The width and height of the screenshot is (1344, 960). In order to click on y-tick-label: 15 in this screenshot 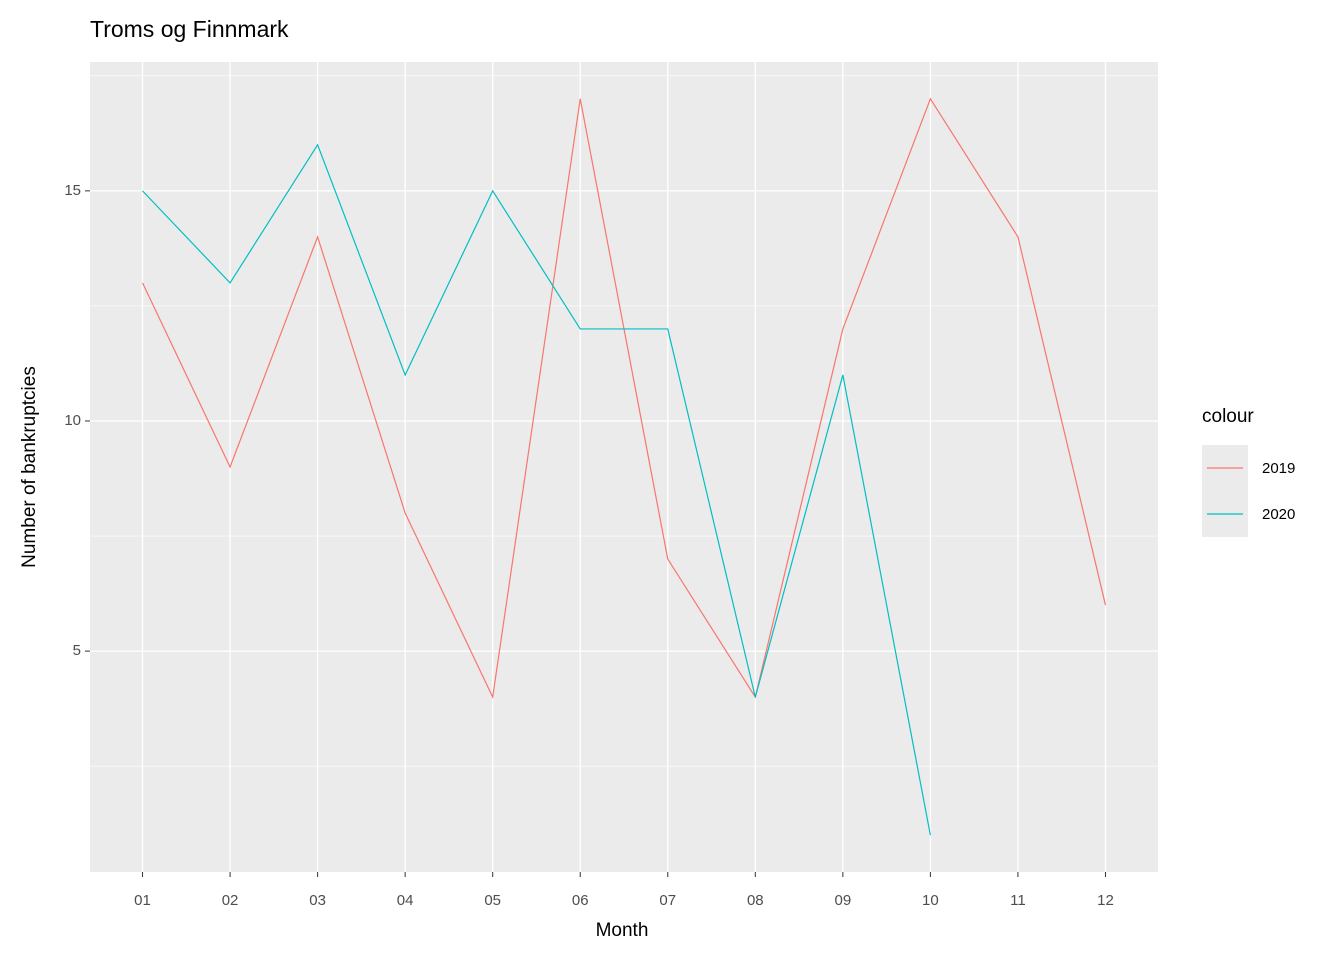, I will do `click(72, 190)`.